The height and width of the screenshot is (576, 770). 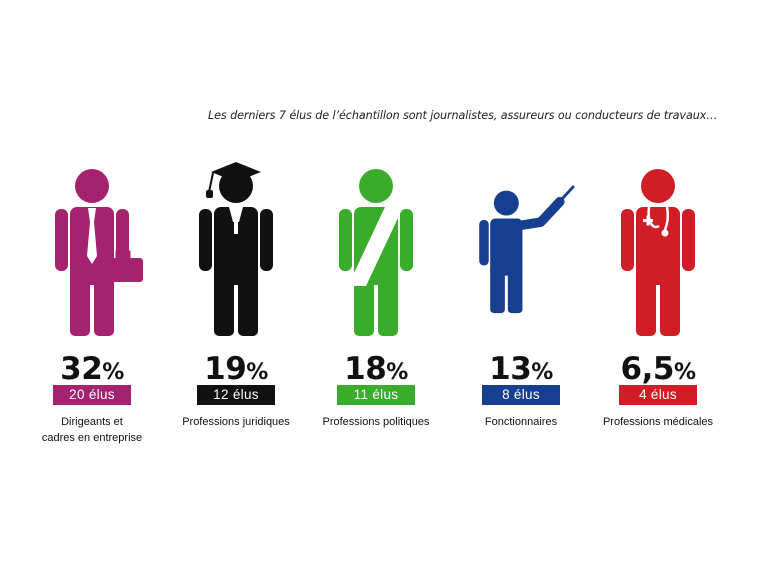 What do you see at coordinates (92, 430) in the screenshot?
I see `category-label: Dirigeants et cadres en entreprise` at bounding box center [92, 430].